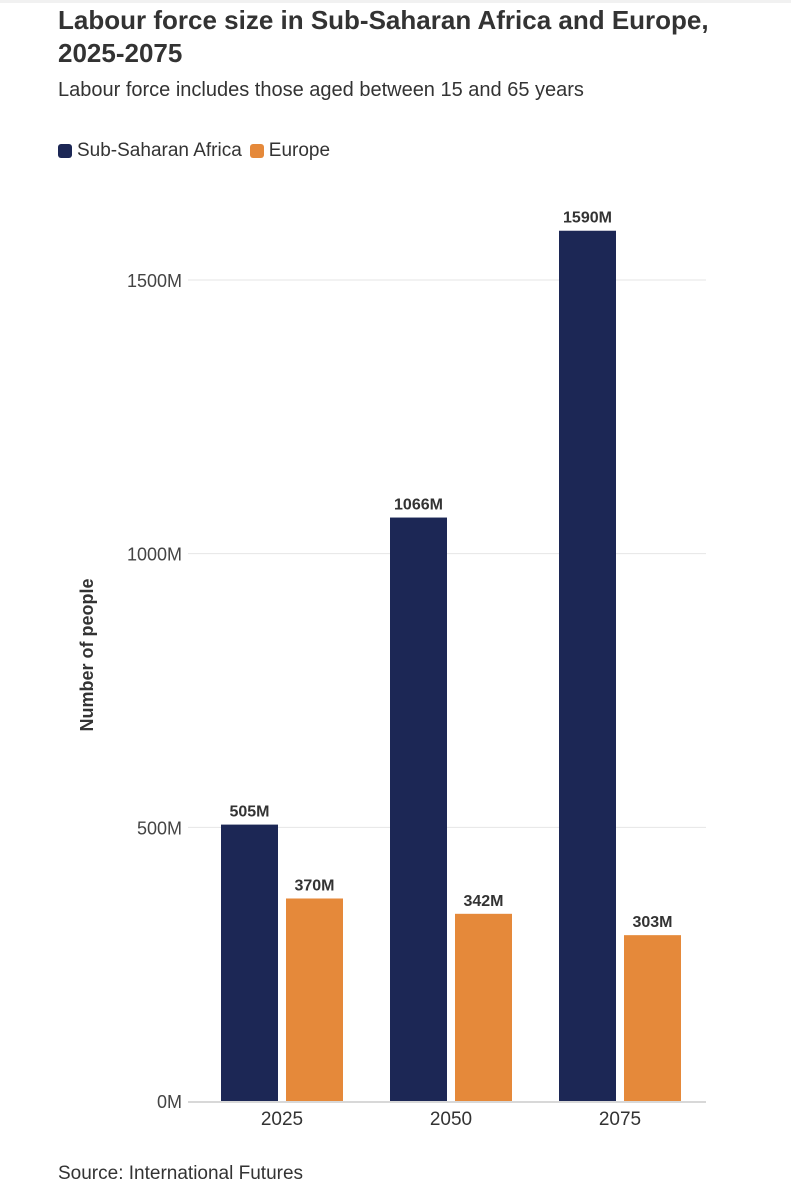 The image size is (791, 1199). Describe the element at coordinates (652, 922) in the screenshot. I see `data-label: 303M` at that location.